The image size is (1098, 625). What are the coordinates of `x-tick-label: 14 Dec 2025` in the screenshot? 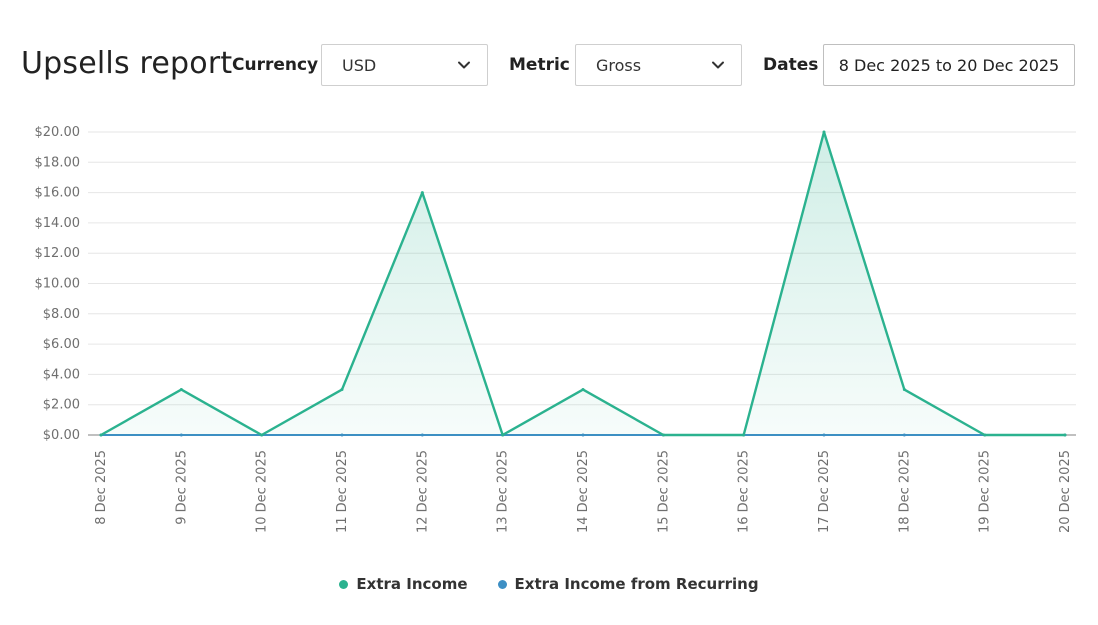 It's located at (583, 491).